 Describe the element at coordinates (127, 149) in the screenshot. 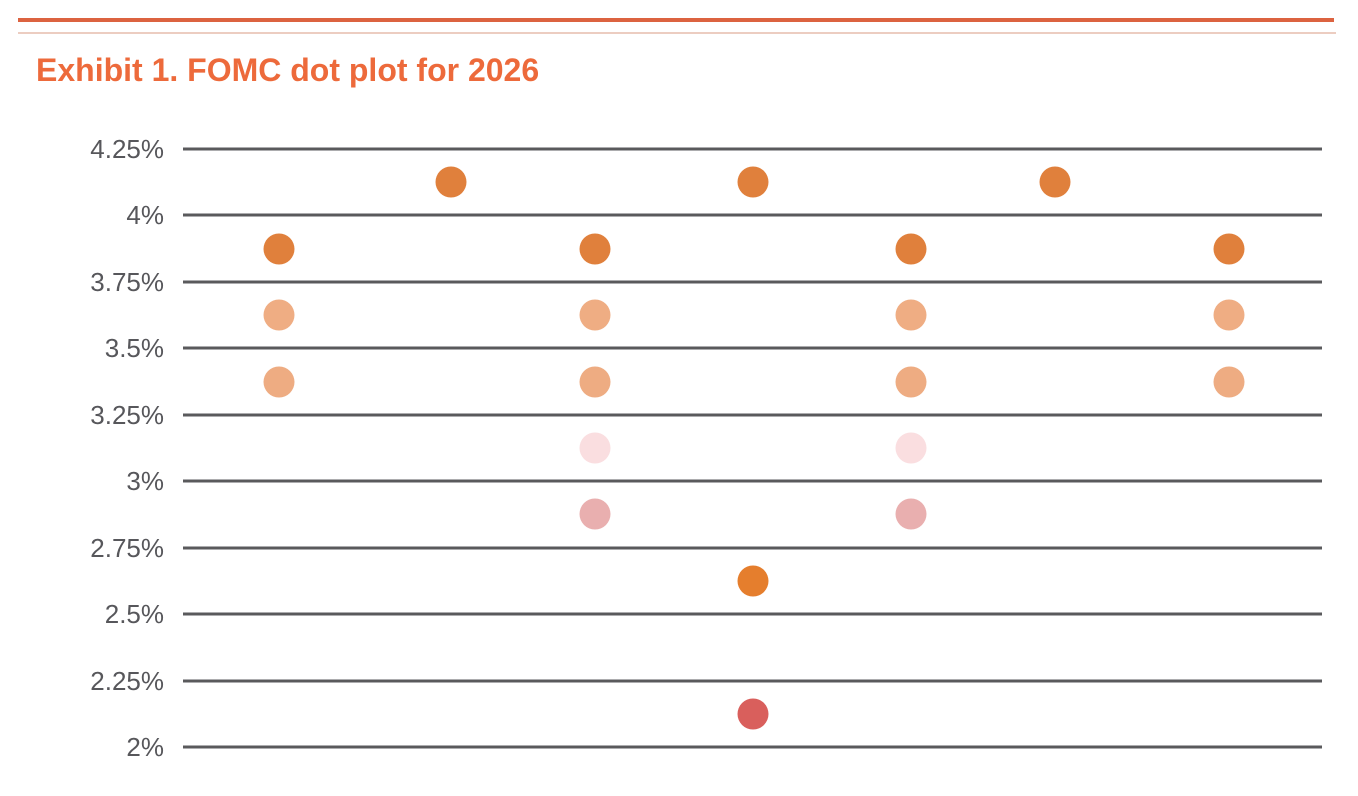

I see `y-tick-label: 4.25%` at that location.